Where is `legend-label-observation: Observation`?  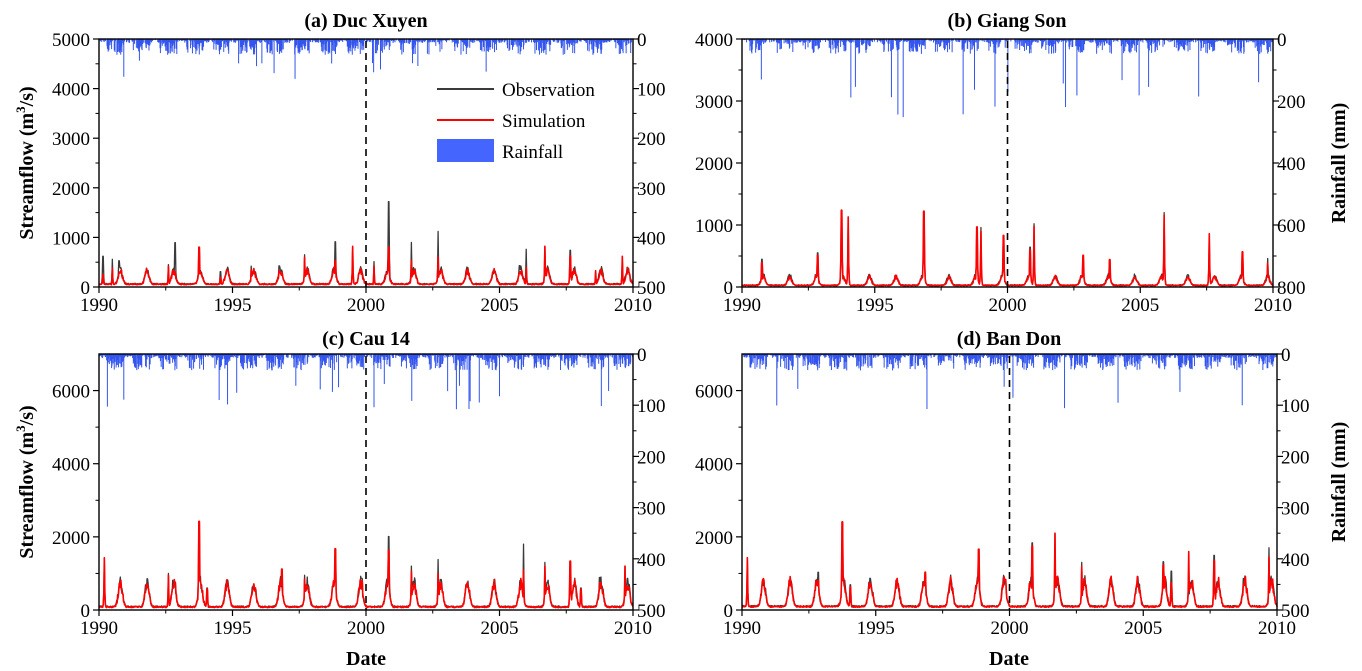
legend-label-observation: Observation is located at coordinates (548, 90).